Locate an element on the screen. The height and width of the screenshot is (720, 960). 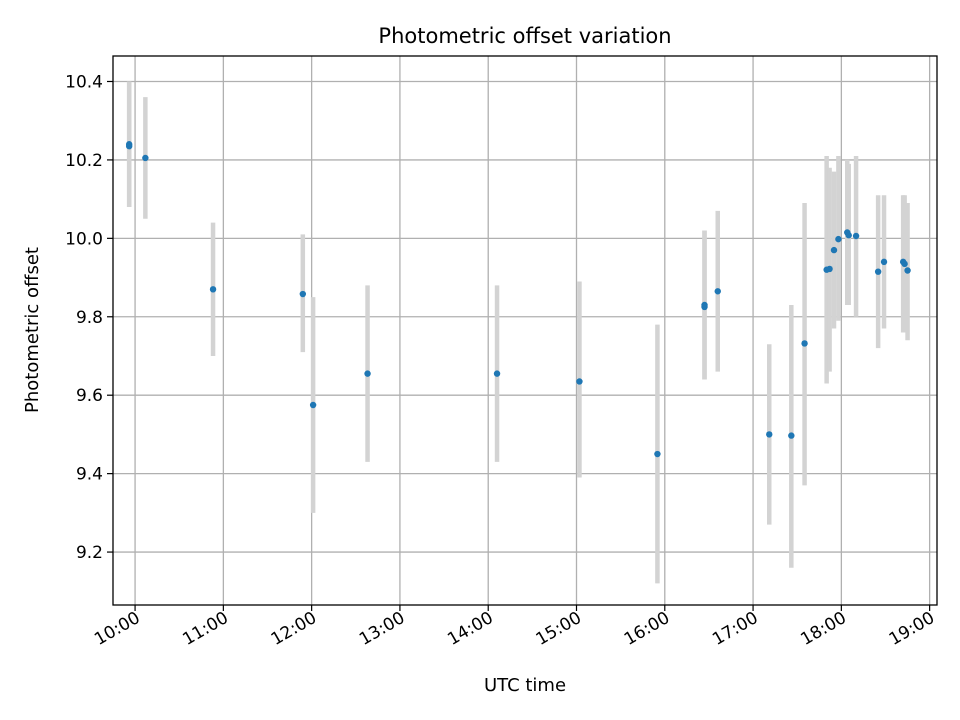
x-axis-label: UTC time is located at coordinates (525, 685).